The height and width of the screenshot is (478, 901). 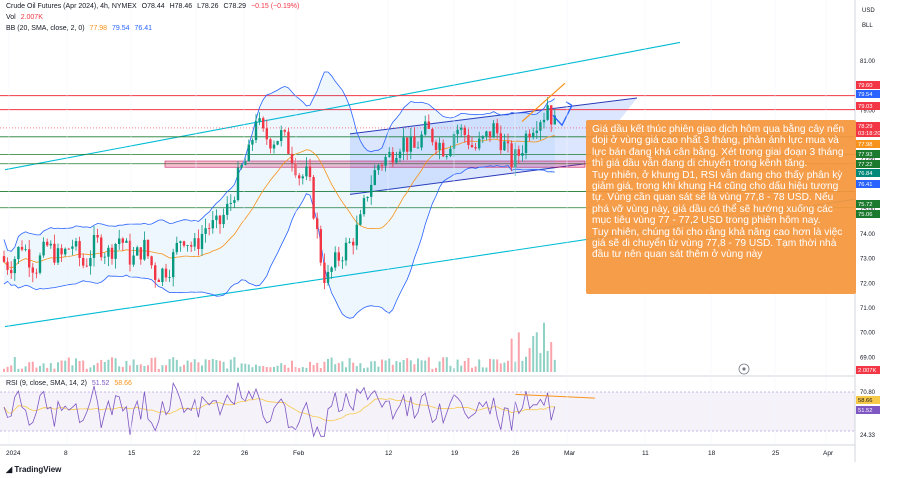 I want to click on volume-value: 2.007K, so click(x=31, y=17).